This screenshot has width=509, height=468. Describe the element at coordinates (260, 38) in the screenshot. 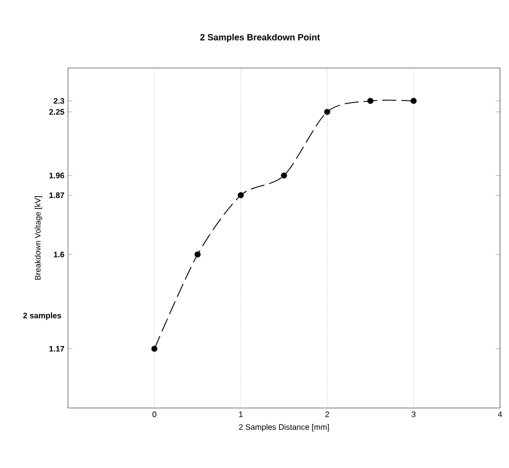

I see `chart-title: 2 Samples Breakdown Point` at that location.